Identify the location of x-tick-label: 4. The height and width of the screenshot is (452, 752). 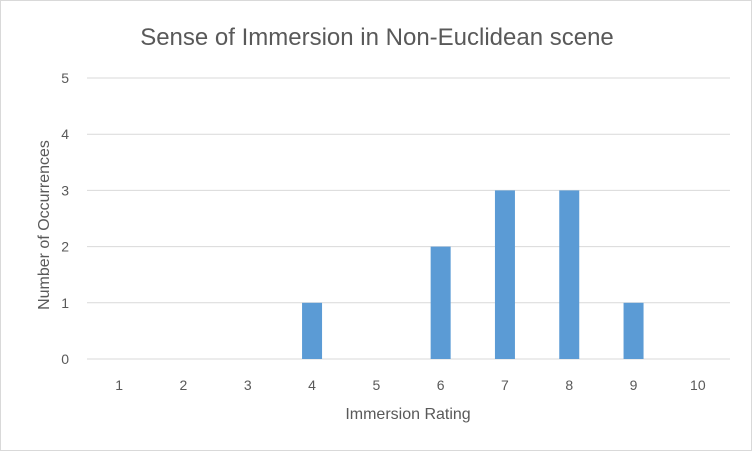
(312, 385).